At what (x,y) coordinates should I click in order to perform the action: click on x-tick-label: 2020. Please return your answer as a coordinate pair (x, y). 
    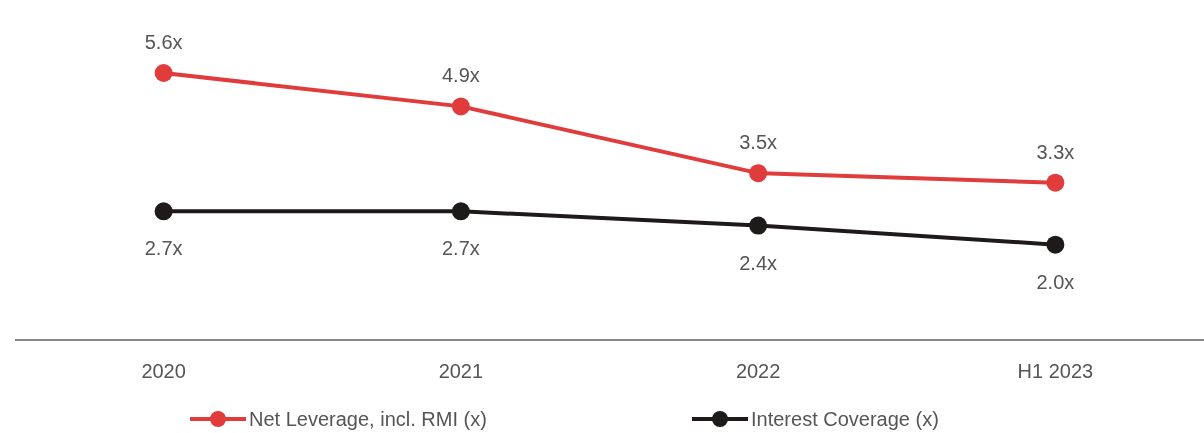
    Looking at the image, I should click on (163, 371).